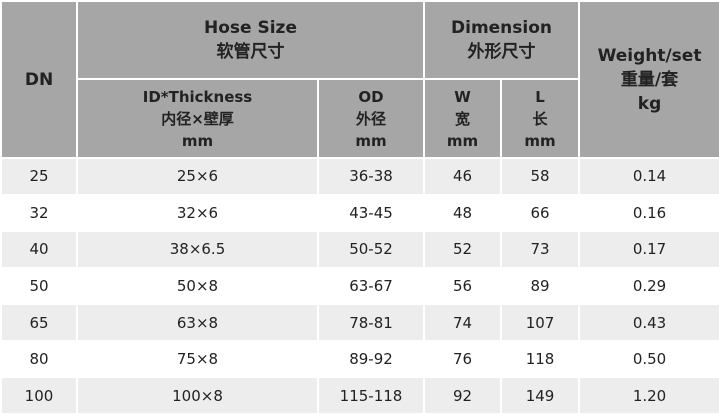 Image resolution: width=719 pixels, height=415 pixels. I want to click on header-text: ID*Thickness, so click(197, 96).